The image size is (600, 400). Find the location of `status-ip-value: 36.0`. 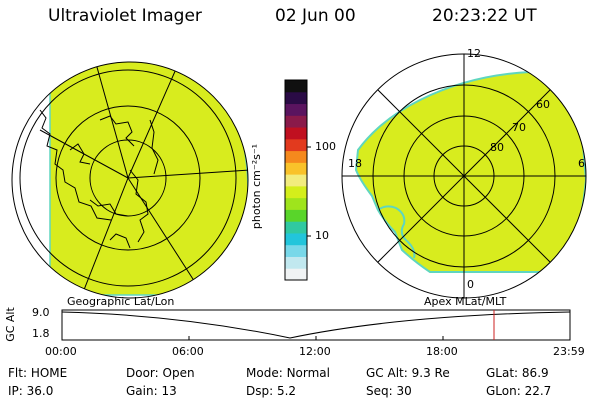

status-ip-value: 36.0 is located at coordinates (40, 391).